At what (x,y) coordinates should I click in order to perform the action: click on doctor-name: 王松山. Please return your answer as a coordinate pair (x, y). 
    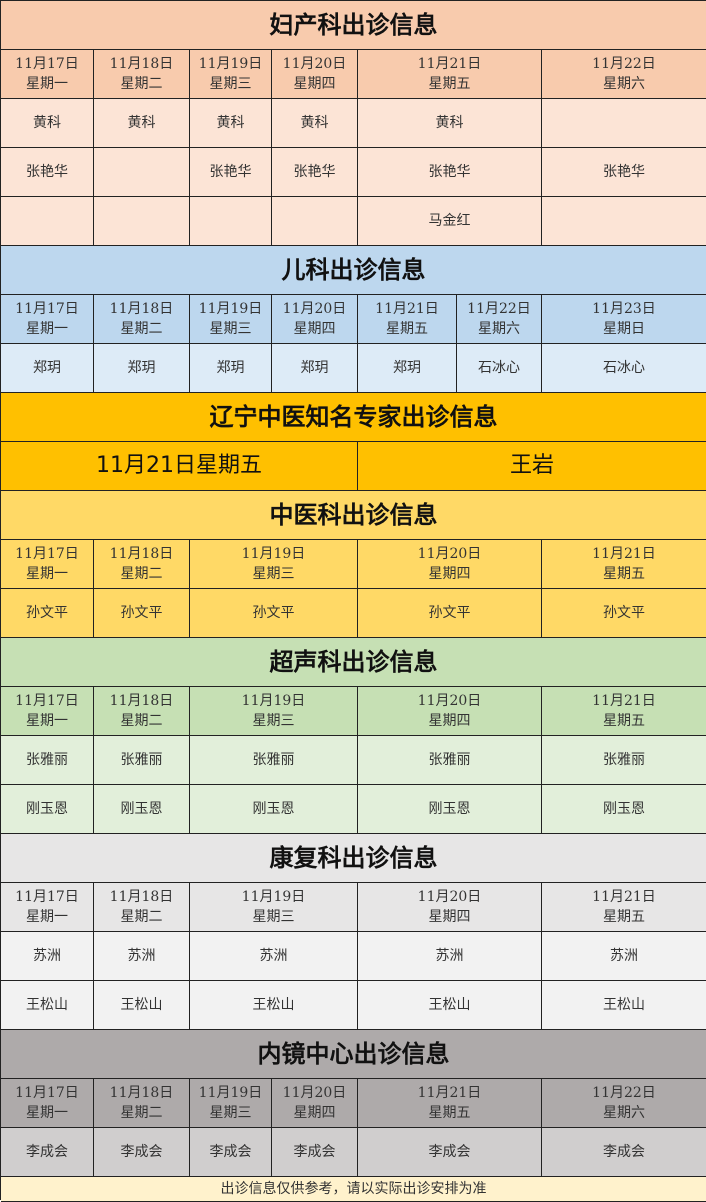
    Looking at the image, I should click on (449, 1005).